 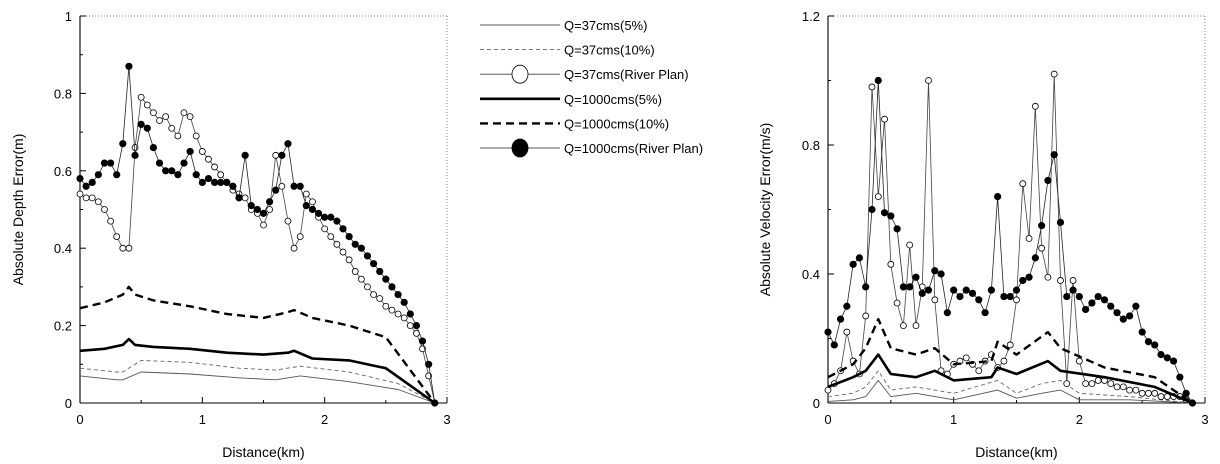 What do you see at coordinates (79, 419) in the screenshot?
I see `x-tick-label: 0` at bounding box center [79, 419].